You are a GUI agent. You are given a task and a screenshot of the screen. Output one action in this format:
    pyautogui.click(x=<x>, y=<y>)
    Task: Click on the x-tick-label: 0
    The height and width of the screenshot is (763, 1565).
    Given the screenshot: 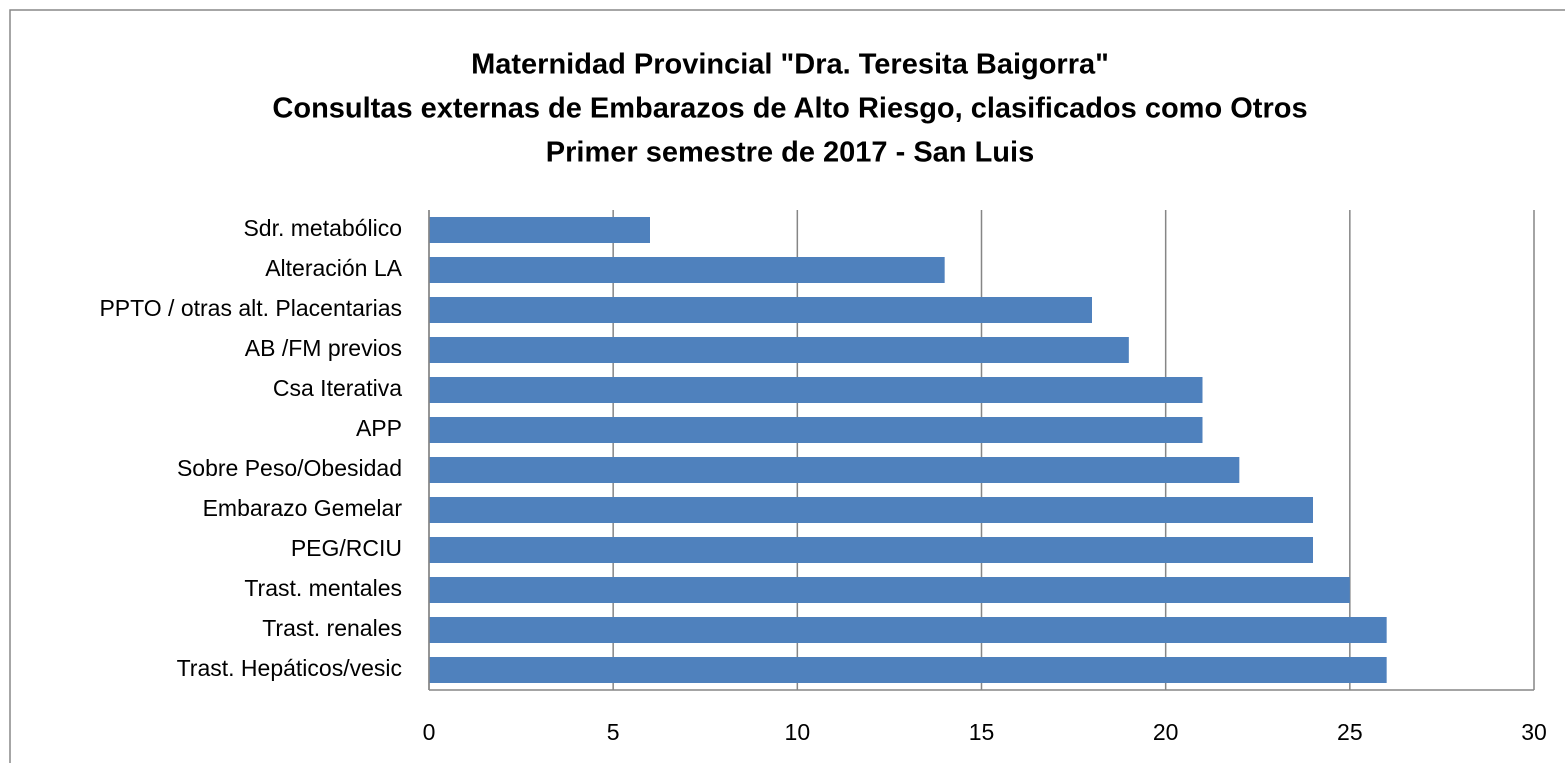 What is the action you would take?
    pyautogui.click(x=429, y=732)
    